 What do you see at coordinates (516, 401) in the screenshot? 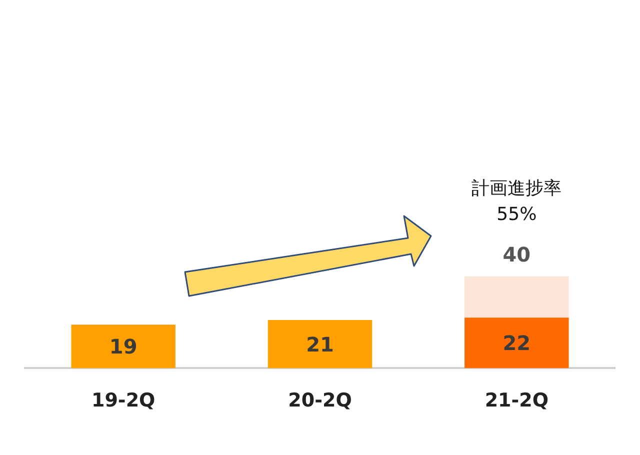
I see `x-tick-label: 21-2Q` at bounding box center [516, 401].